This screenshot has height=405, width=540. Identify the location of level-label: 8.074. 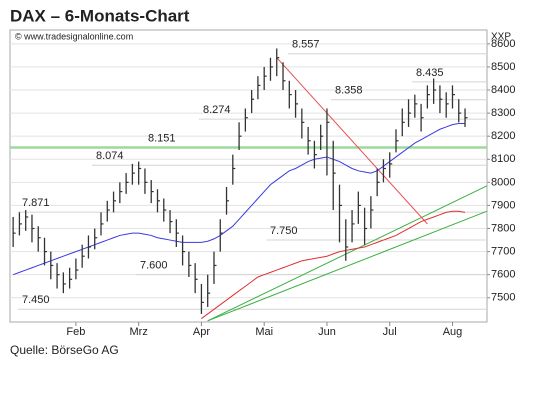
(110, 156).